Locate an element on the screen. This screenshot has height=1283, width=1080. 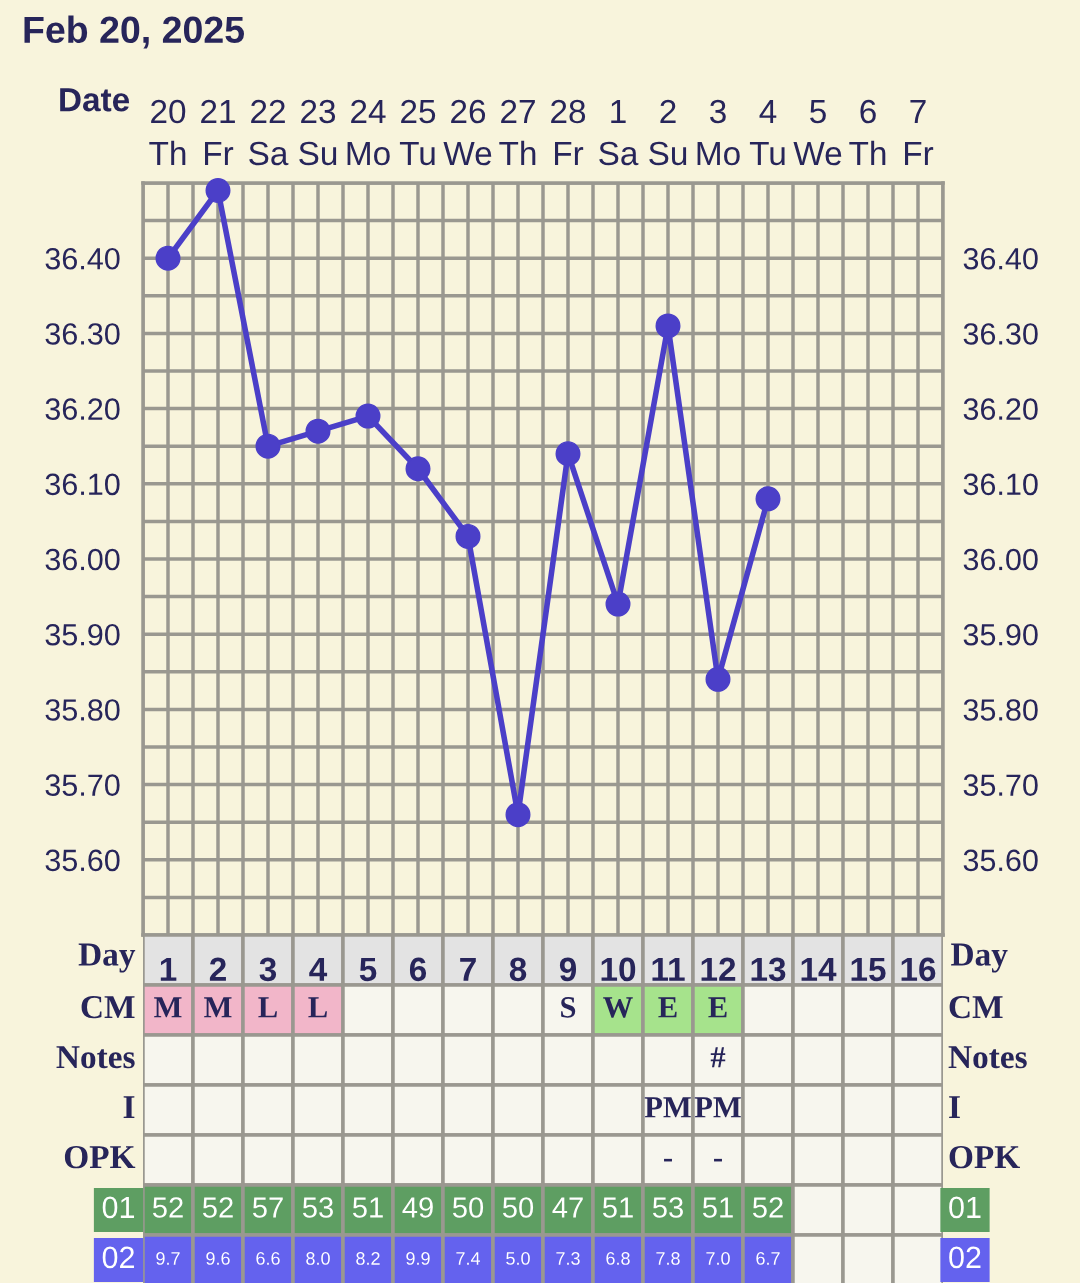
x-tick-label: 28 Fr is located at coordinates (568, 132).